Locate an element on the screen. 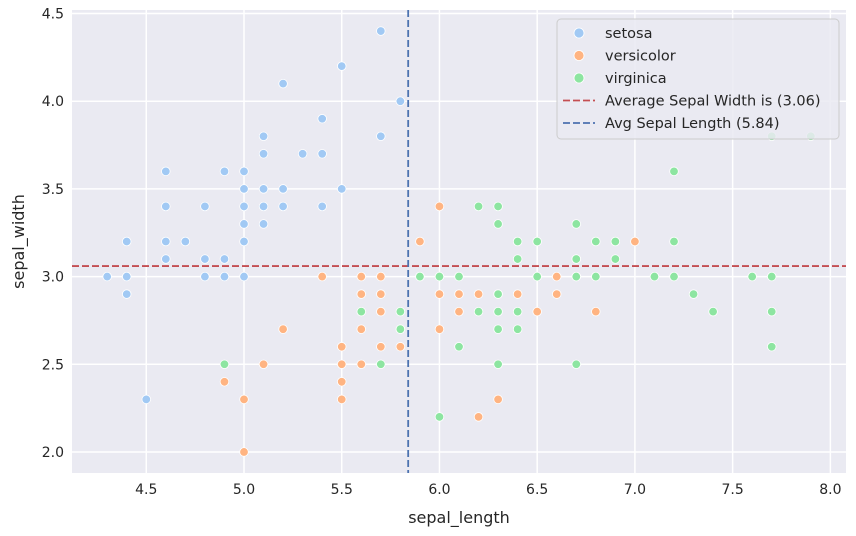 This screenshot has width=856, height=536. y-tick-label: 4.5 is located at coordinates (53, 15).